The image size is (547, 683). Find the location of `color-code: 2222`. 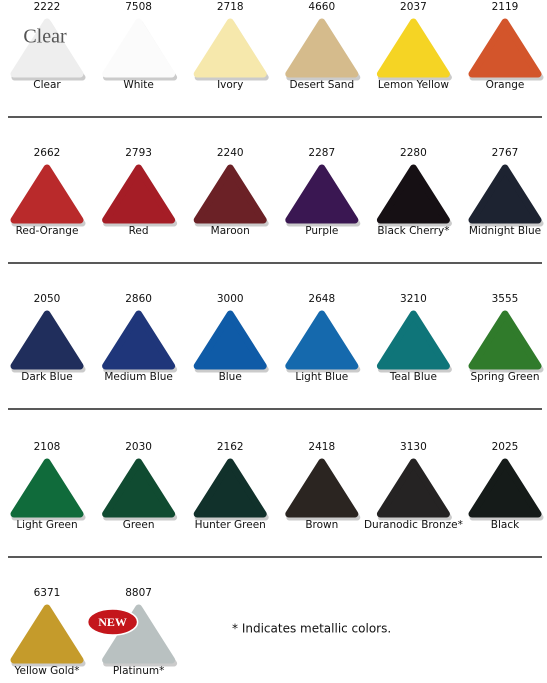

color-code: 2222 is located at coordinates (47, 7).